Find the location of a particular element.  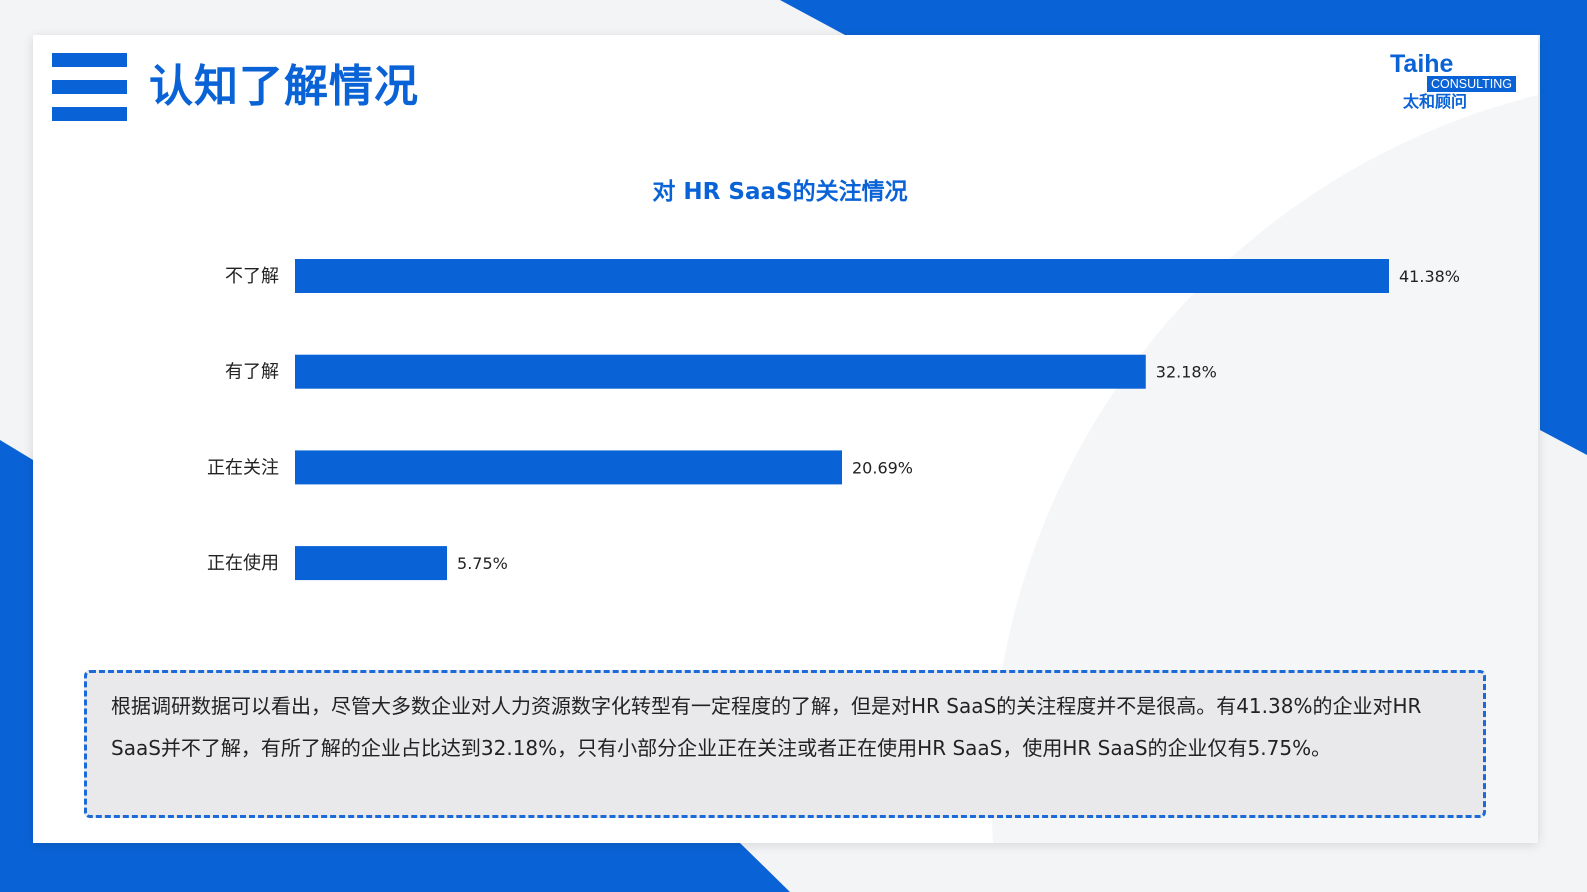

logo-cn: 太和顾问 is located at coordinates (1435, 101).